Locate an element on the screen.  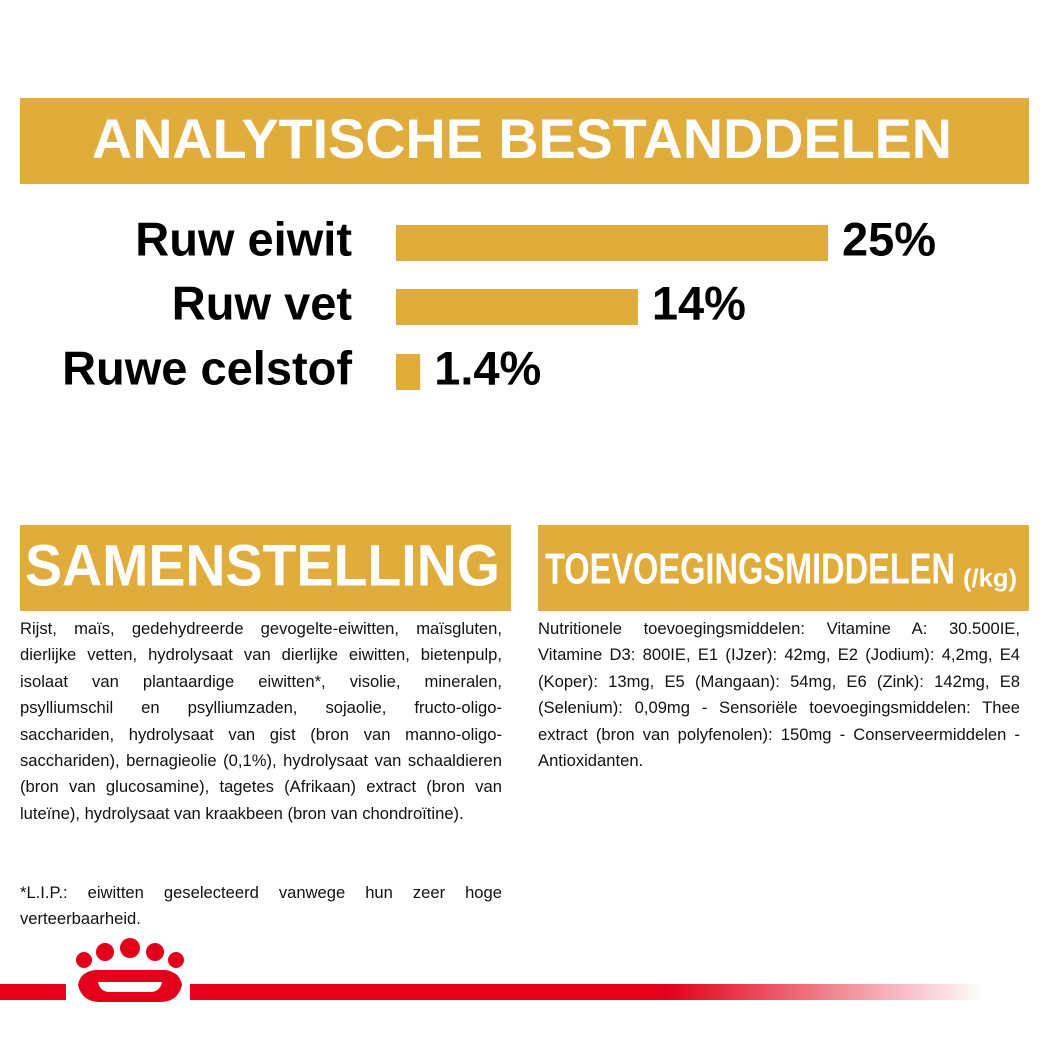
category-label: Ruwe celstof is located at coordinates (207, 367).